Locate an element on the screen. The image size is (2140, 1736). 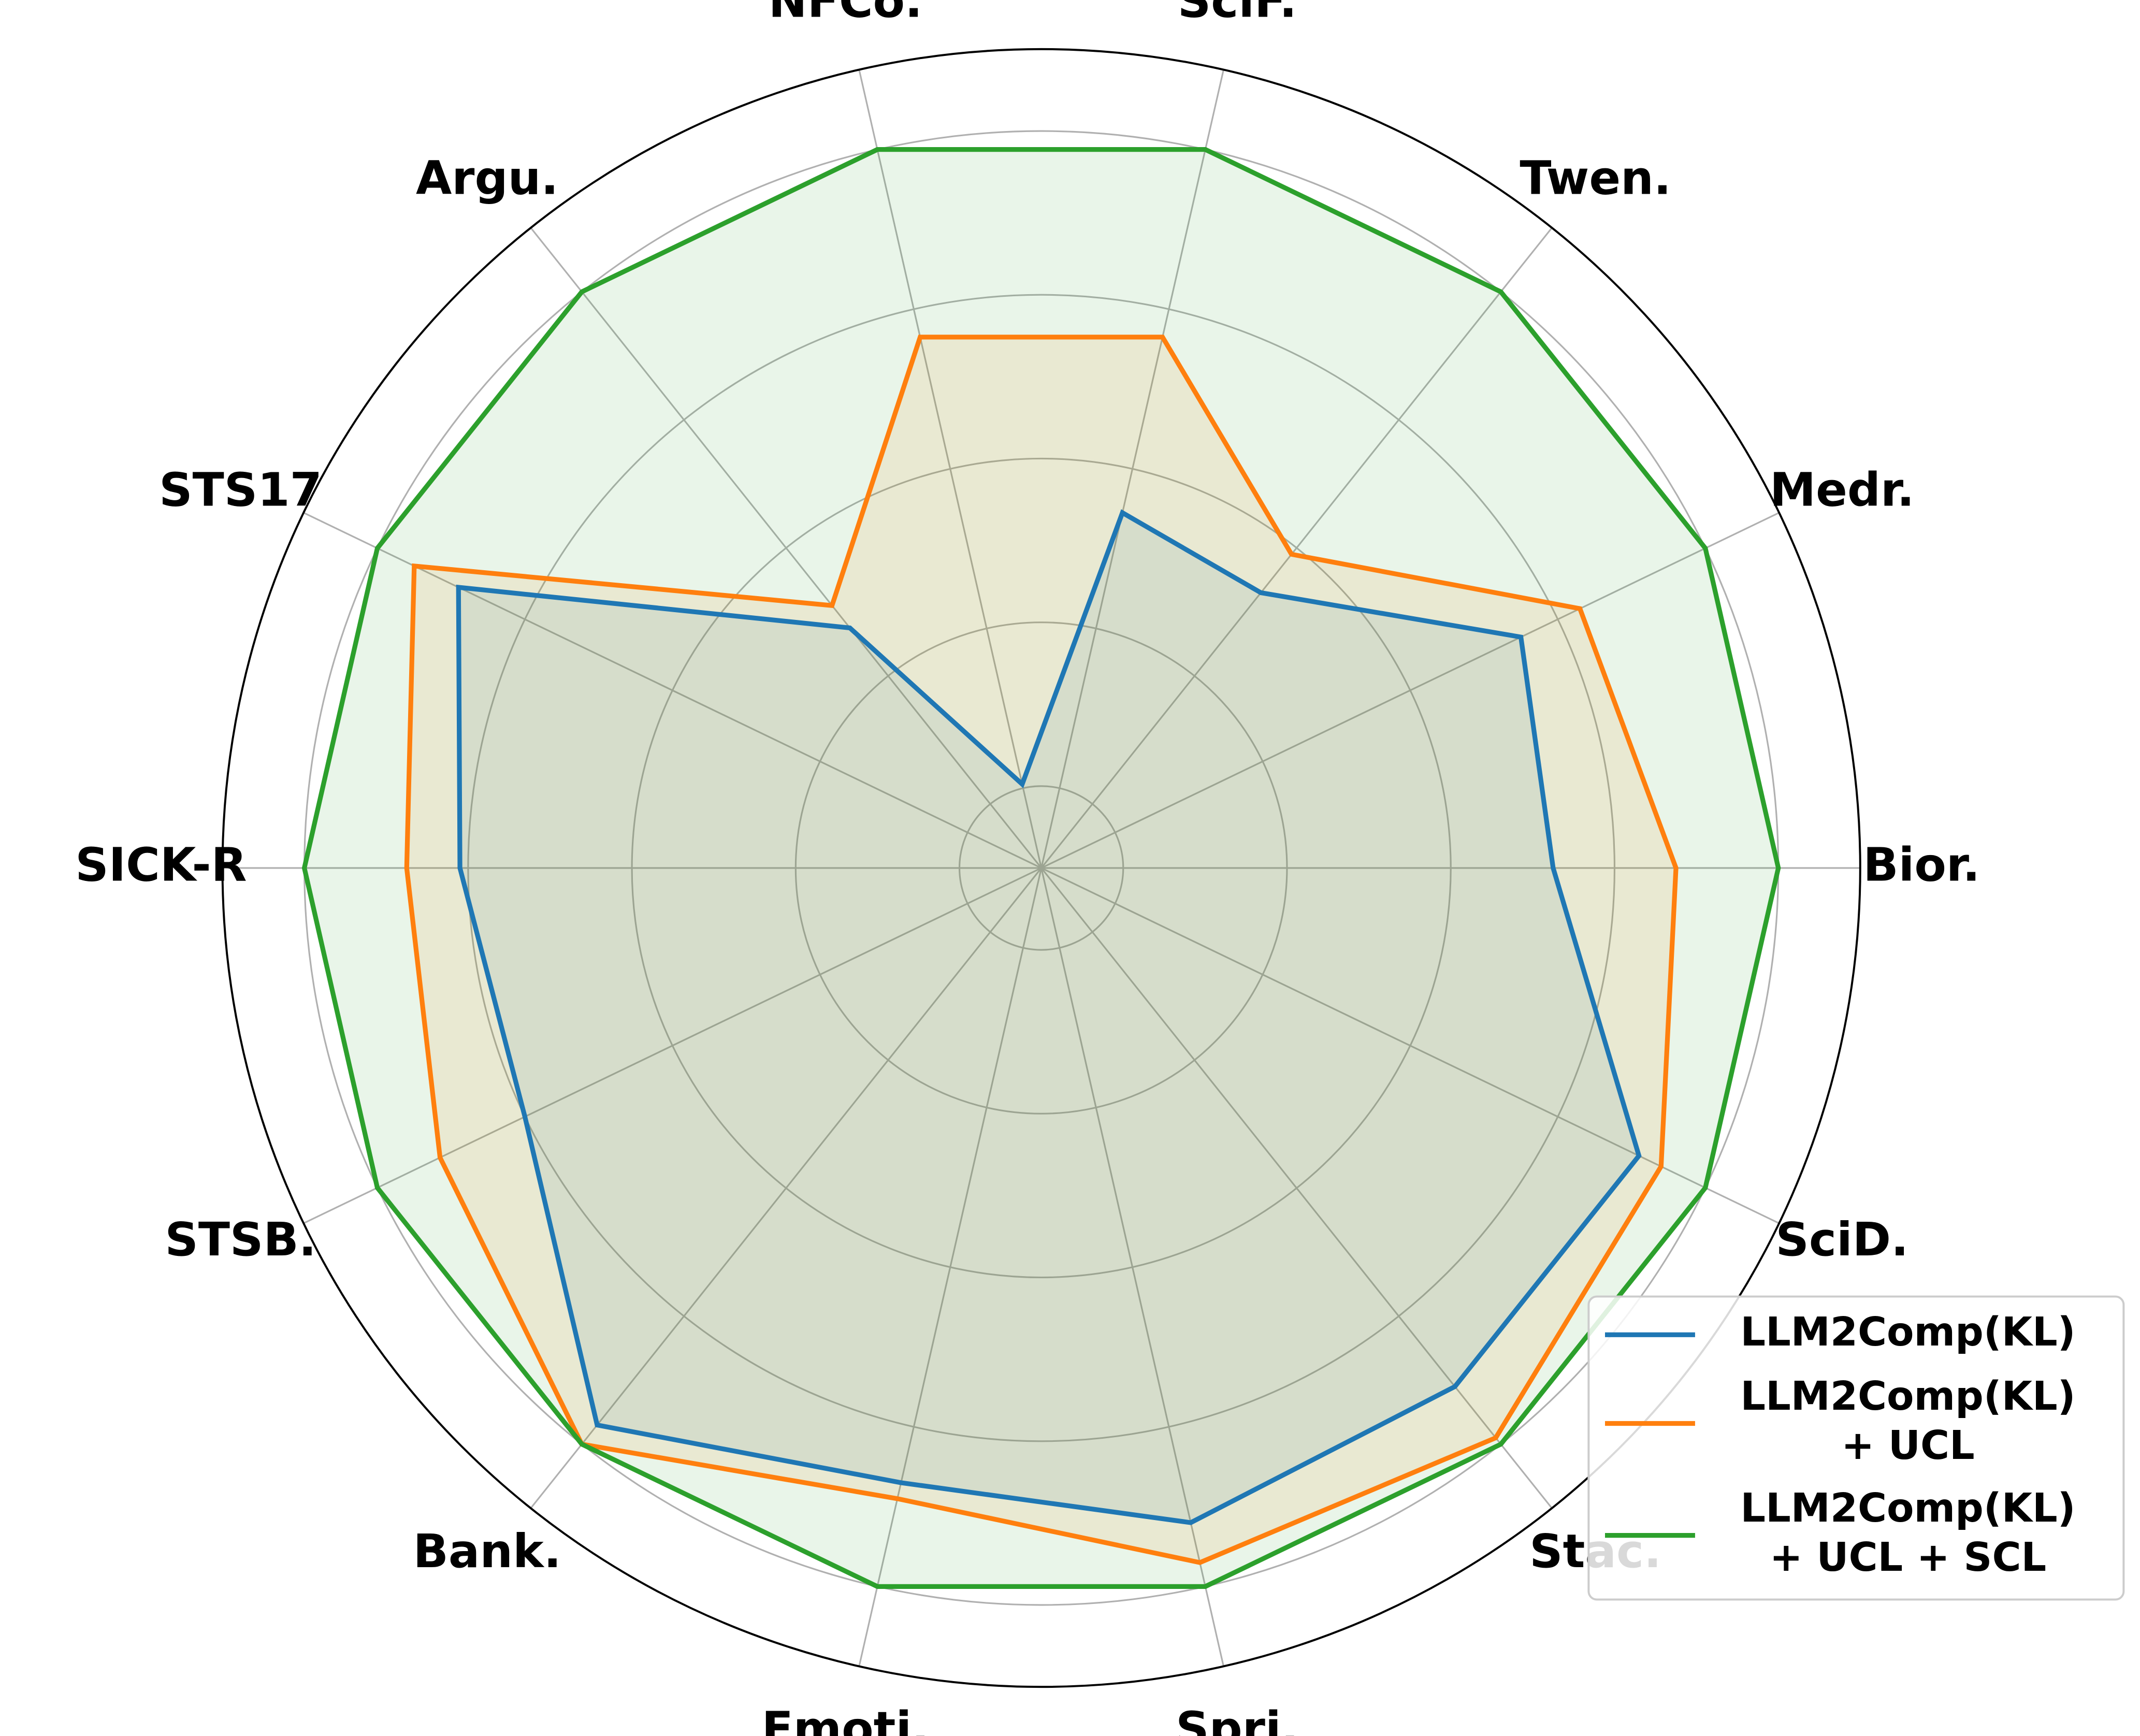
legend-box is located at coordinates (1856, 1448).